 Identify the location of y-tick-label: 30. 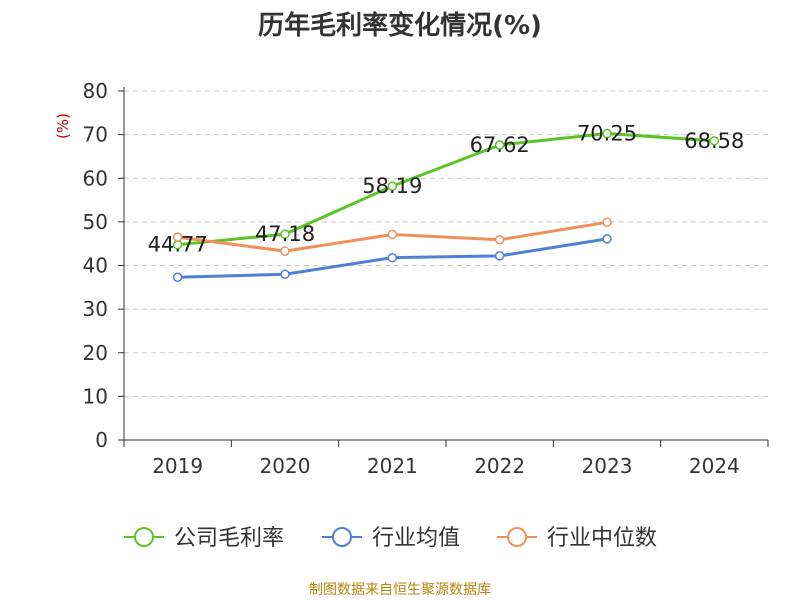
(95, 309).